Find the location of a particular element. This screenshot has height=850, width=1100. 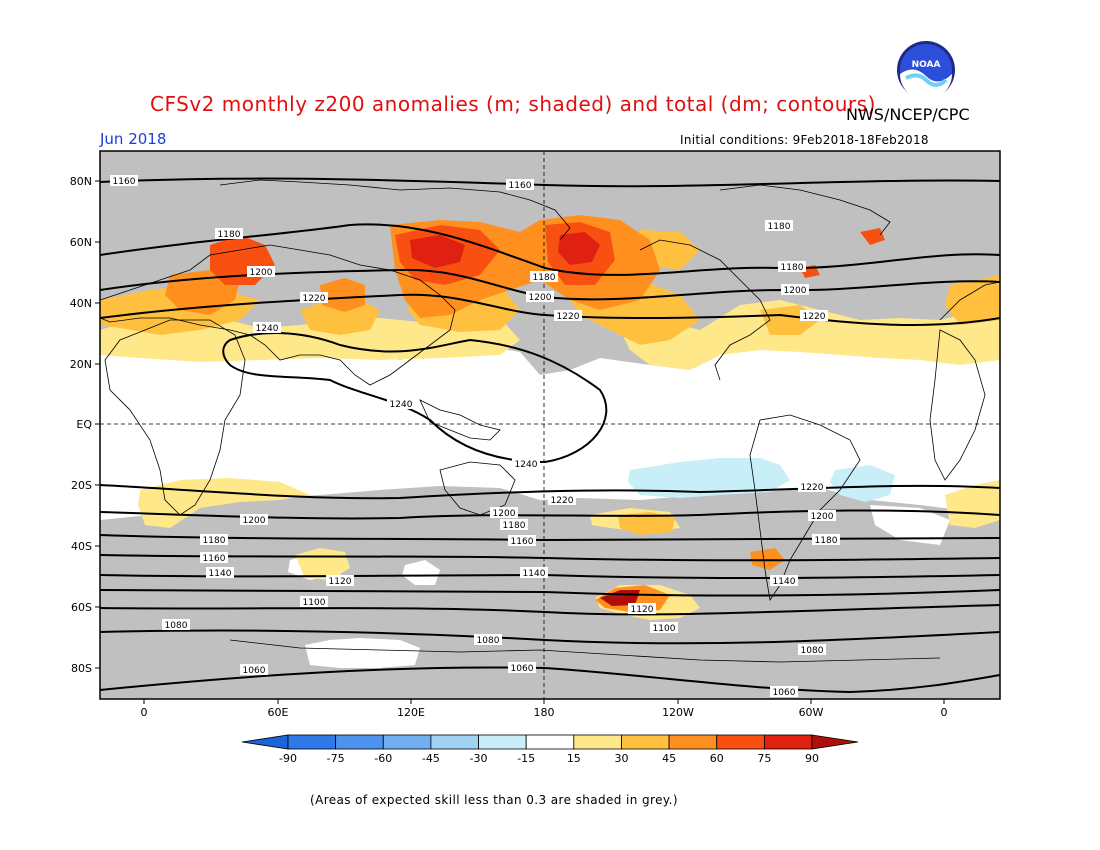

lon-label: 0 is located at coordinates (144, 712).